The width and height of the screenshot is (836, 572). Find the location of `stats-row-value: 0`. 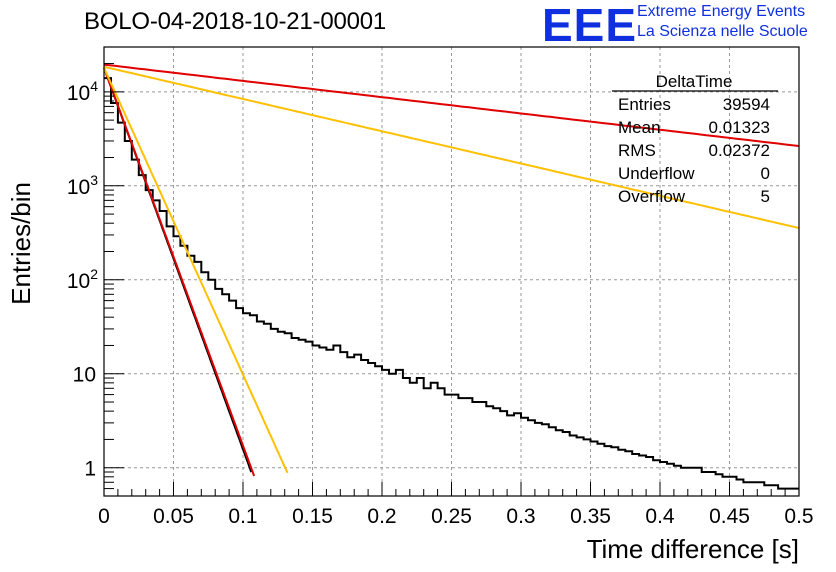

stats-row-value: 0 is located at coordinates (765, 173).